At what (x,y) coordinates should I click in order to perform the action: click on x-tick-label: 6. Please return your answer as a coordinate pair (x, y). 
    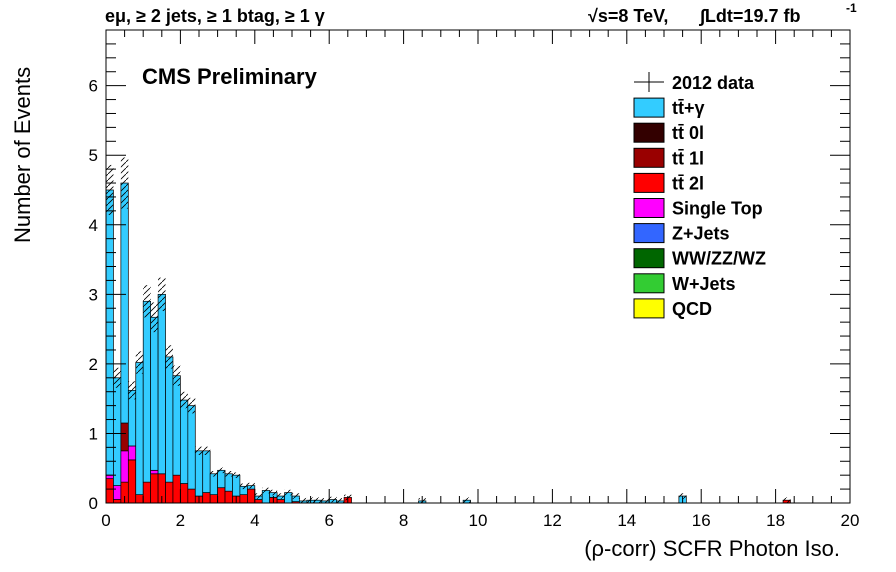
    Looking at the image, I should click on (328, 520).